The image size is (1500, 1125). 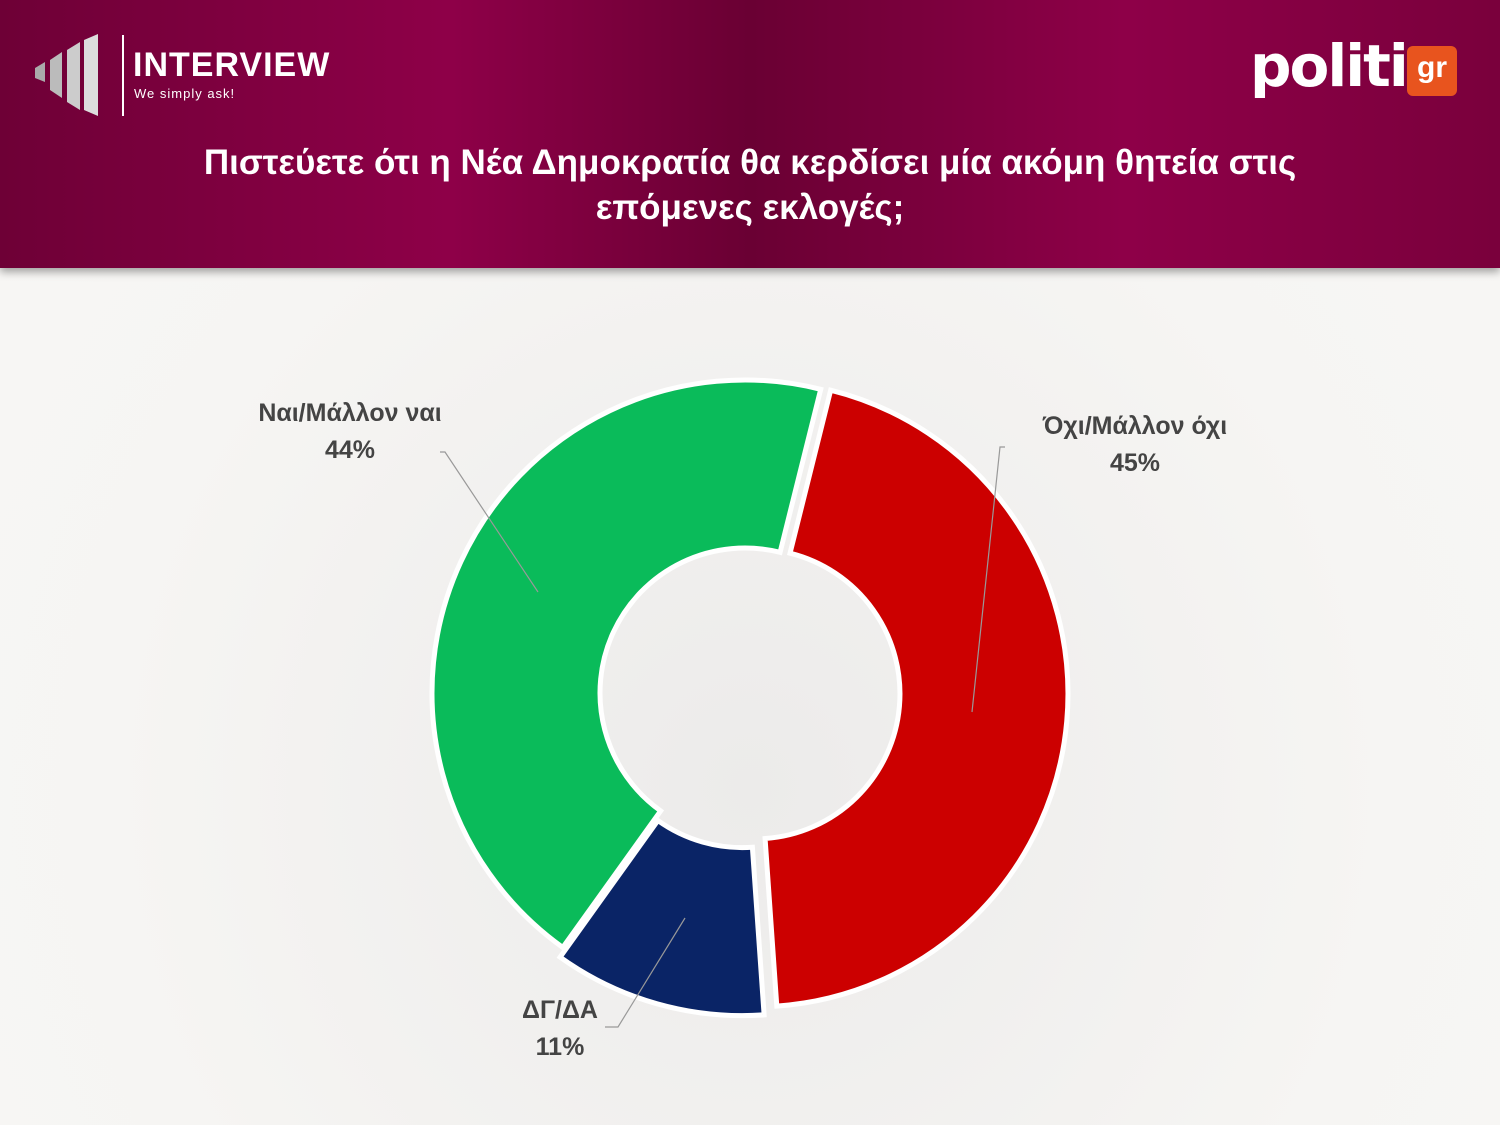 I want to click on category-label: Ναι/Μάλλον ναι, so click(x=350, y=413).